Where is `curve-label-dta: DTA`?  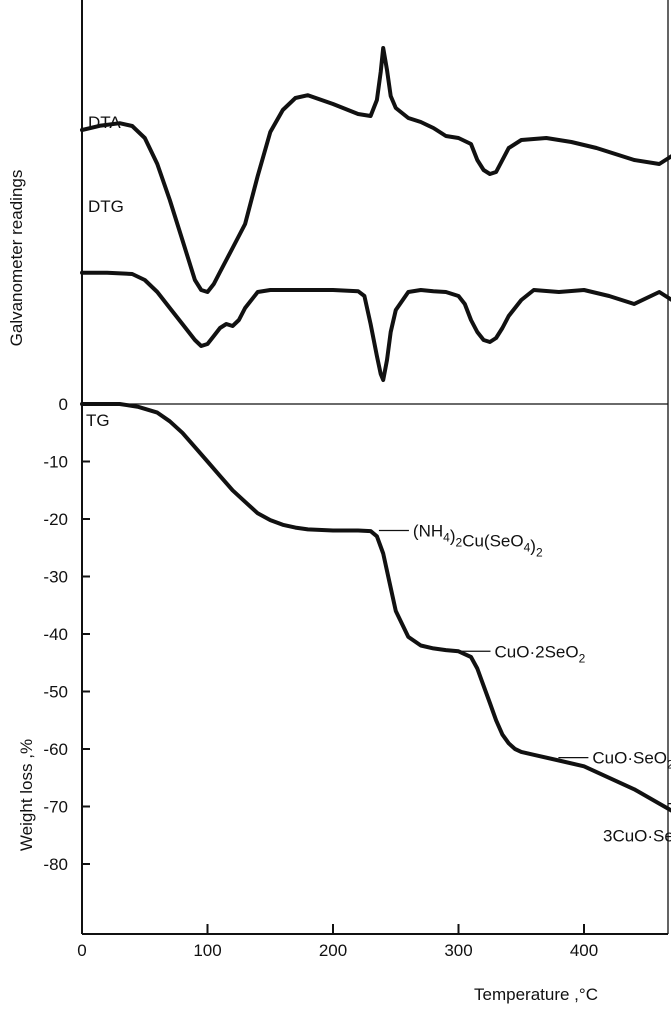
curve-label-dta: DTA is located at coordinates (104, 122).